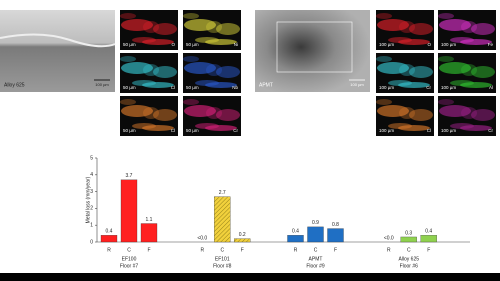 The width and height of the screenshot is (500, 281). Describe the element at coordinates (58, 40) in the screenshot. I see `scale-oxide` at that location.